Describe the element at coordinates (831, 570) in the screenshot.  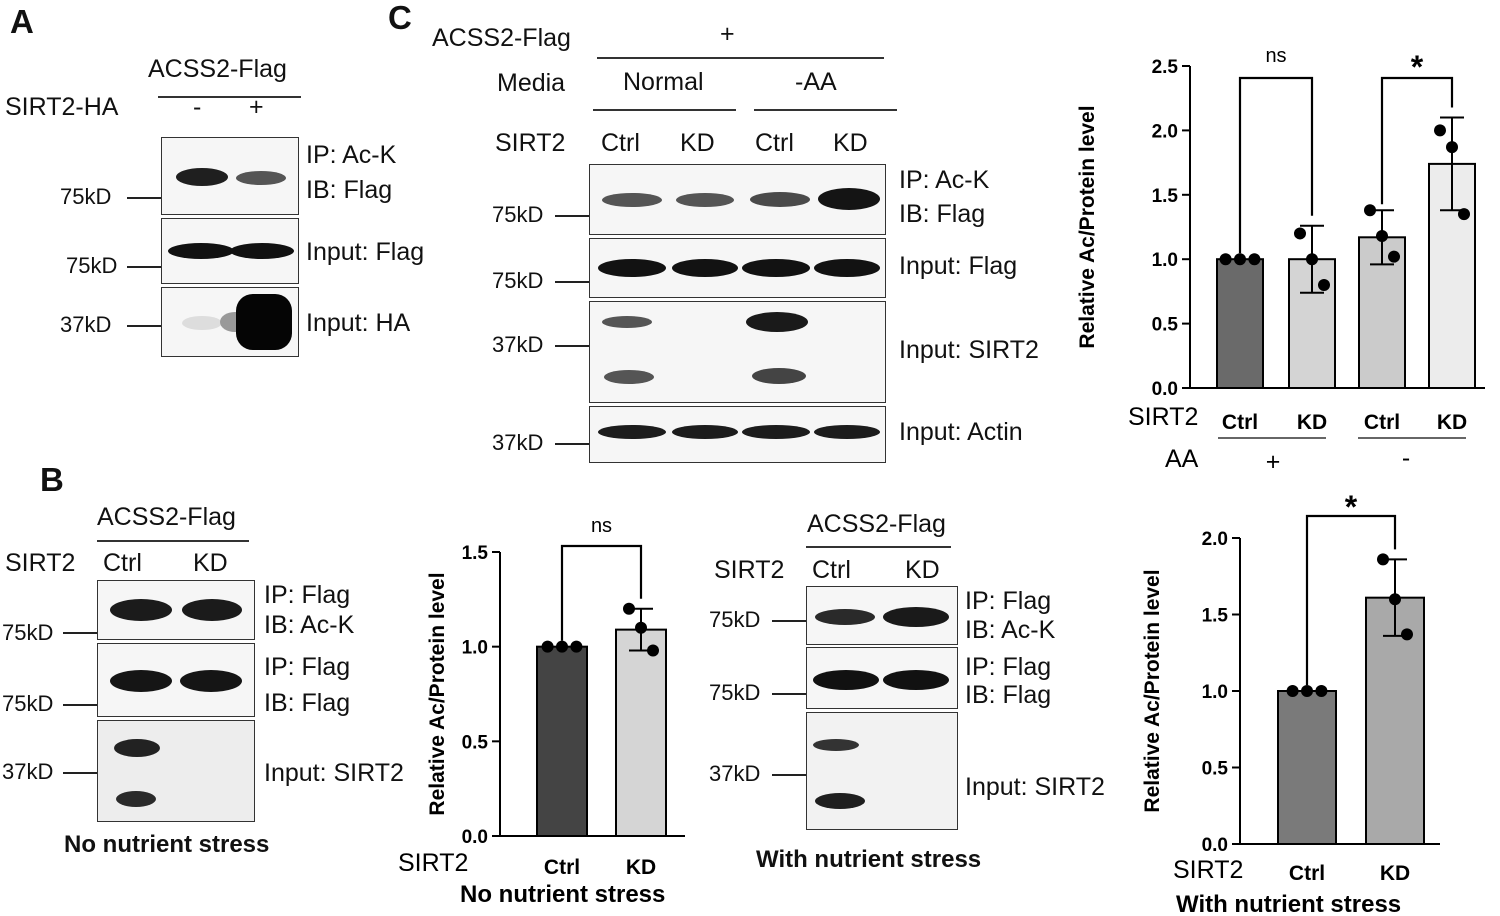
I see `panel-d-lane-1: Ctrl` at that location.